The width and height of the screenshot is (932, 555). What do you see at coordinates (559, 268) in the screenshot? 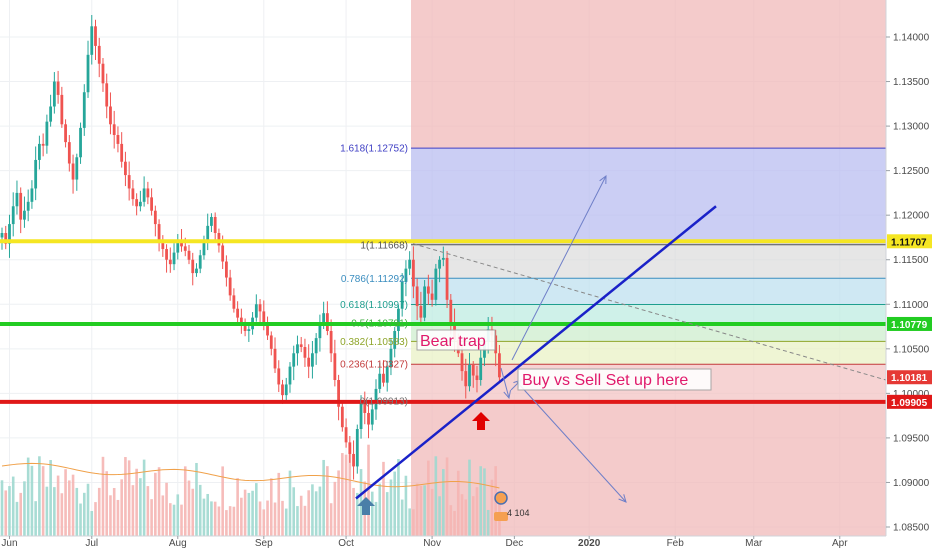
I see `bullish-projection-arrow` at bounding box center [559, 268].